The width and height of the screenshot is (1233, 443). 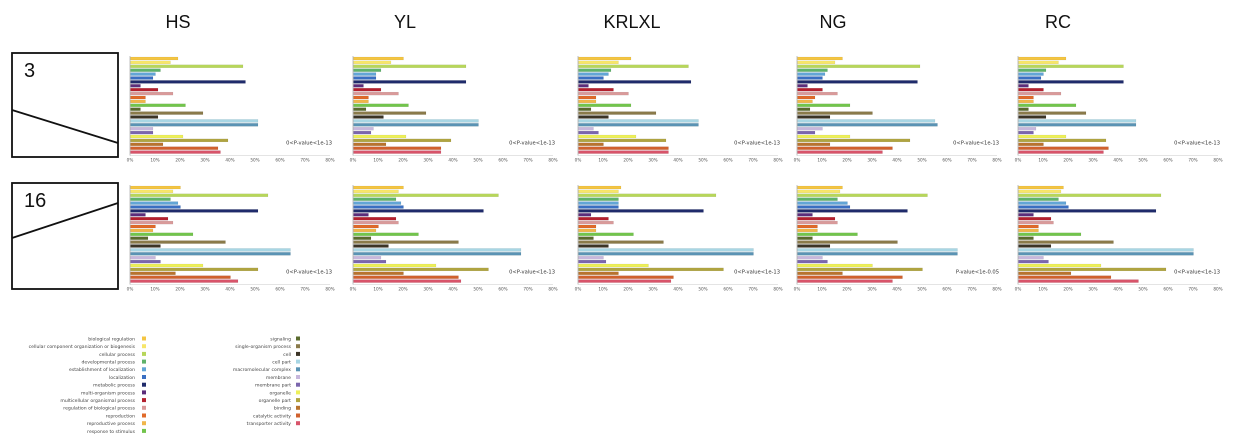 What do you see at coordinates (104, 409) in the screenshot?
I see `legend-item: regulation of biological process` at bounding box center [104, 409].